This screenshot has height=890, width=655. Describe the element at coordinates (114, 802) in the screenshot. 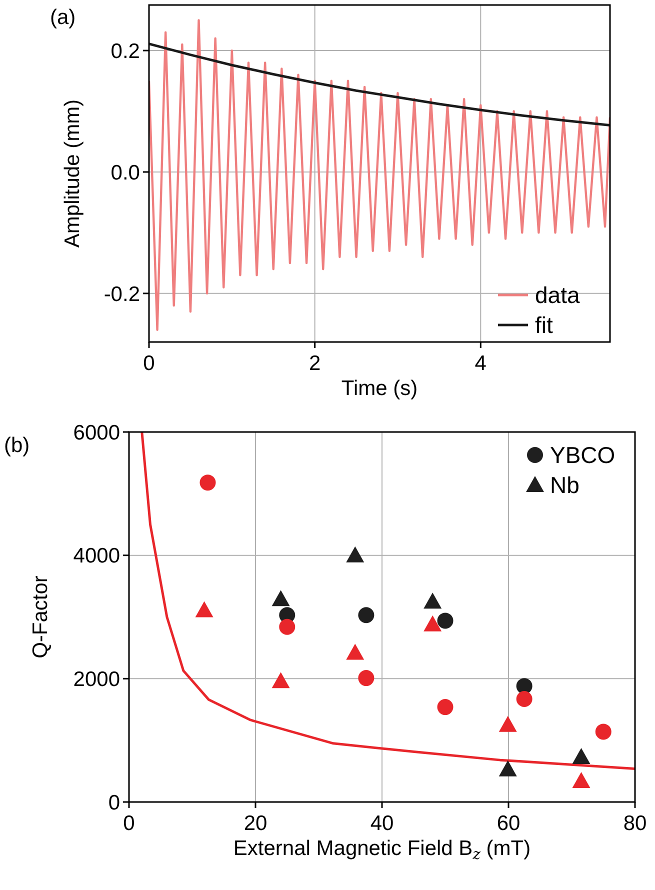

I see `y-tick-label: 0` at that location.